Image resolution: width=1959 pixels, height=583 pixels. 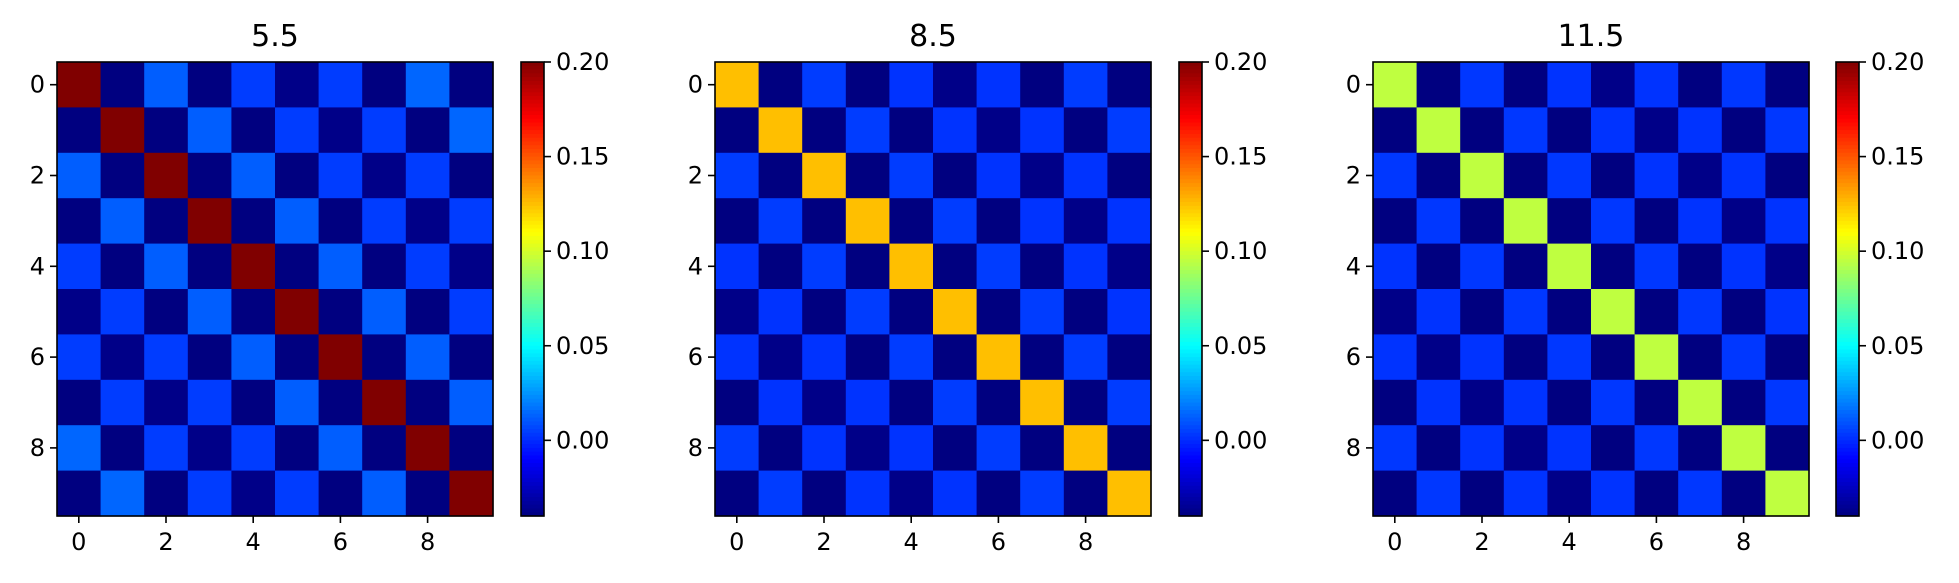 What do you see at coordinates (37, 357) in the screenshot?
I see `y-tick-label: 6` at bounding box center [37, 357].